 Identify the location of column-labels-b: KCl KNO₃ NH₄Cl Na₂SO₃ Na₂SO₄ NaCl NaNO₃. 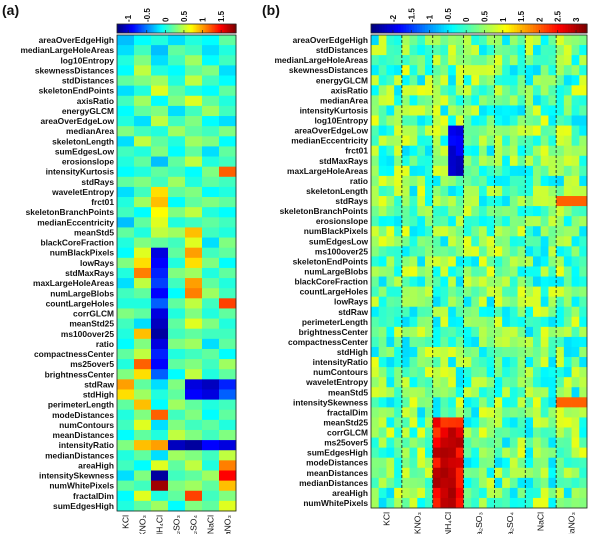
(478, 523).